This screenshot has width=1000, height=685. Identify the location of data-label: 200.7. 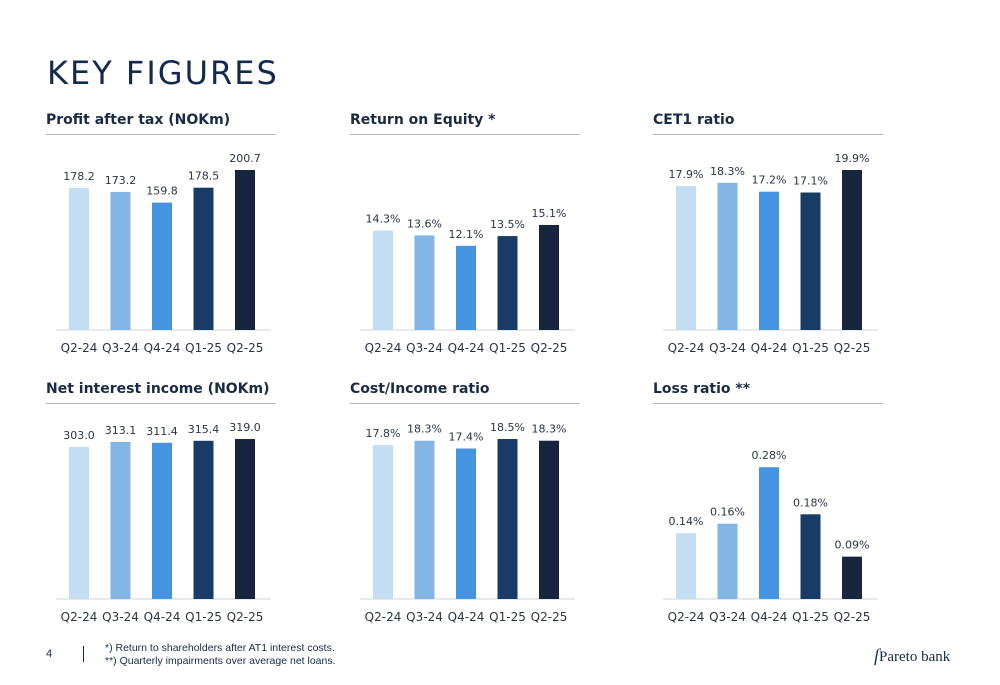
(245, 158).